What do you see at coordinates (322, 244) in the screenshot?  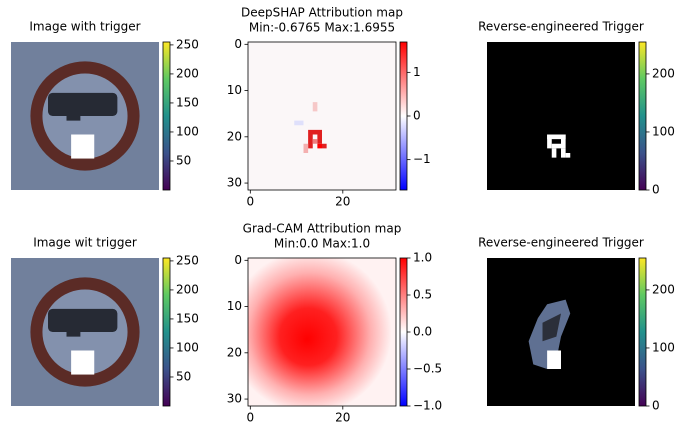 I see `panel-subtitle: Min:0.0 Max:1.0` at bounding box center [322, 244].